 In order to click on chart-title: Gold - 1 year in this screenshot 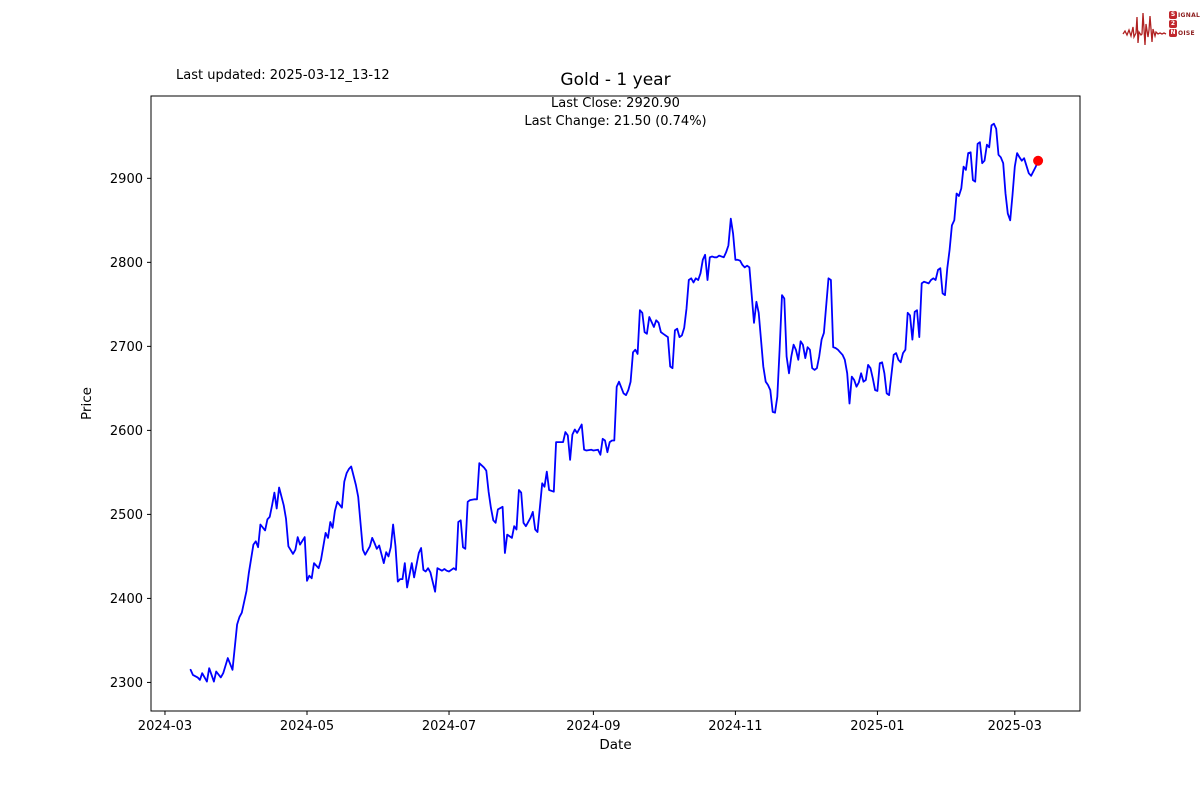, I will do `click(615, 80)`.